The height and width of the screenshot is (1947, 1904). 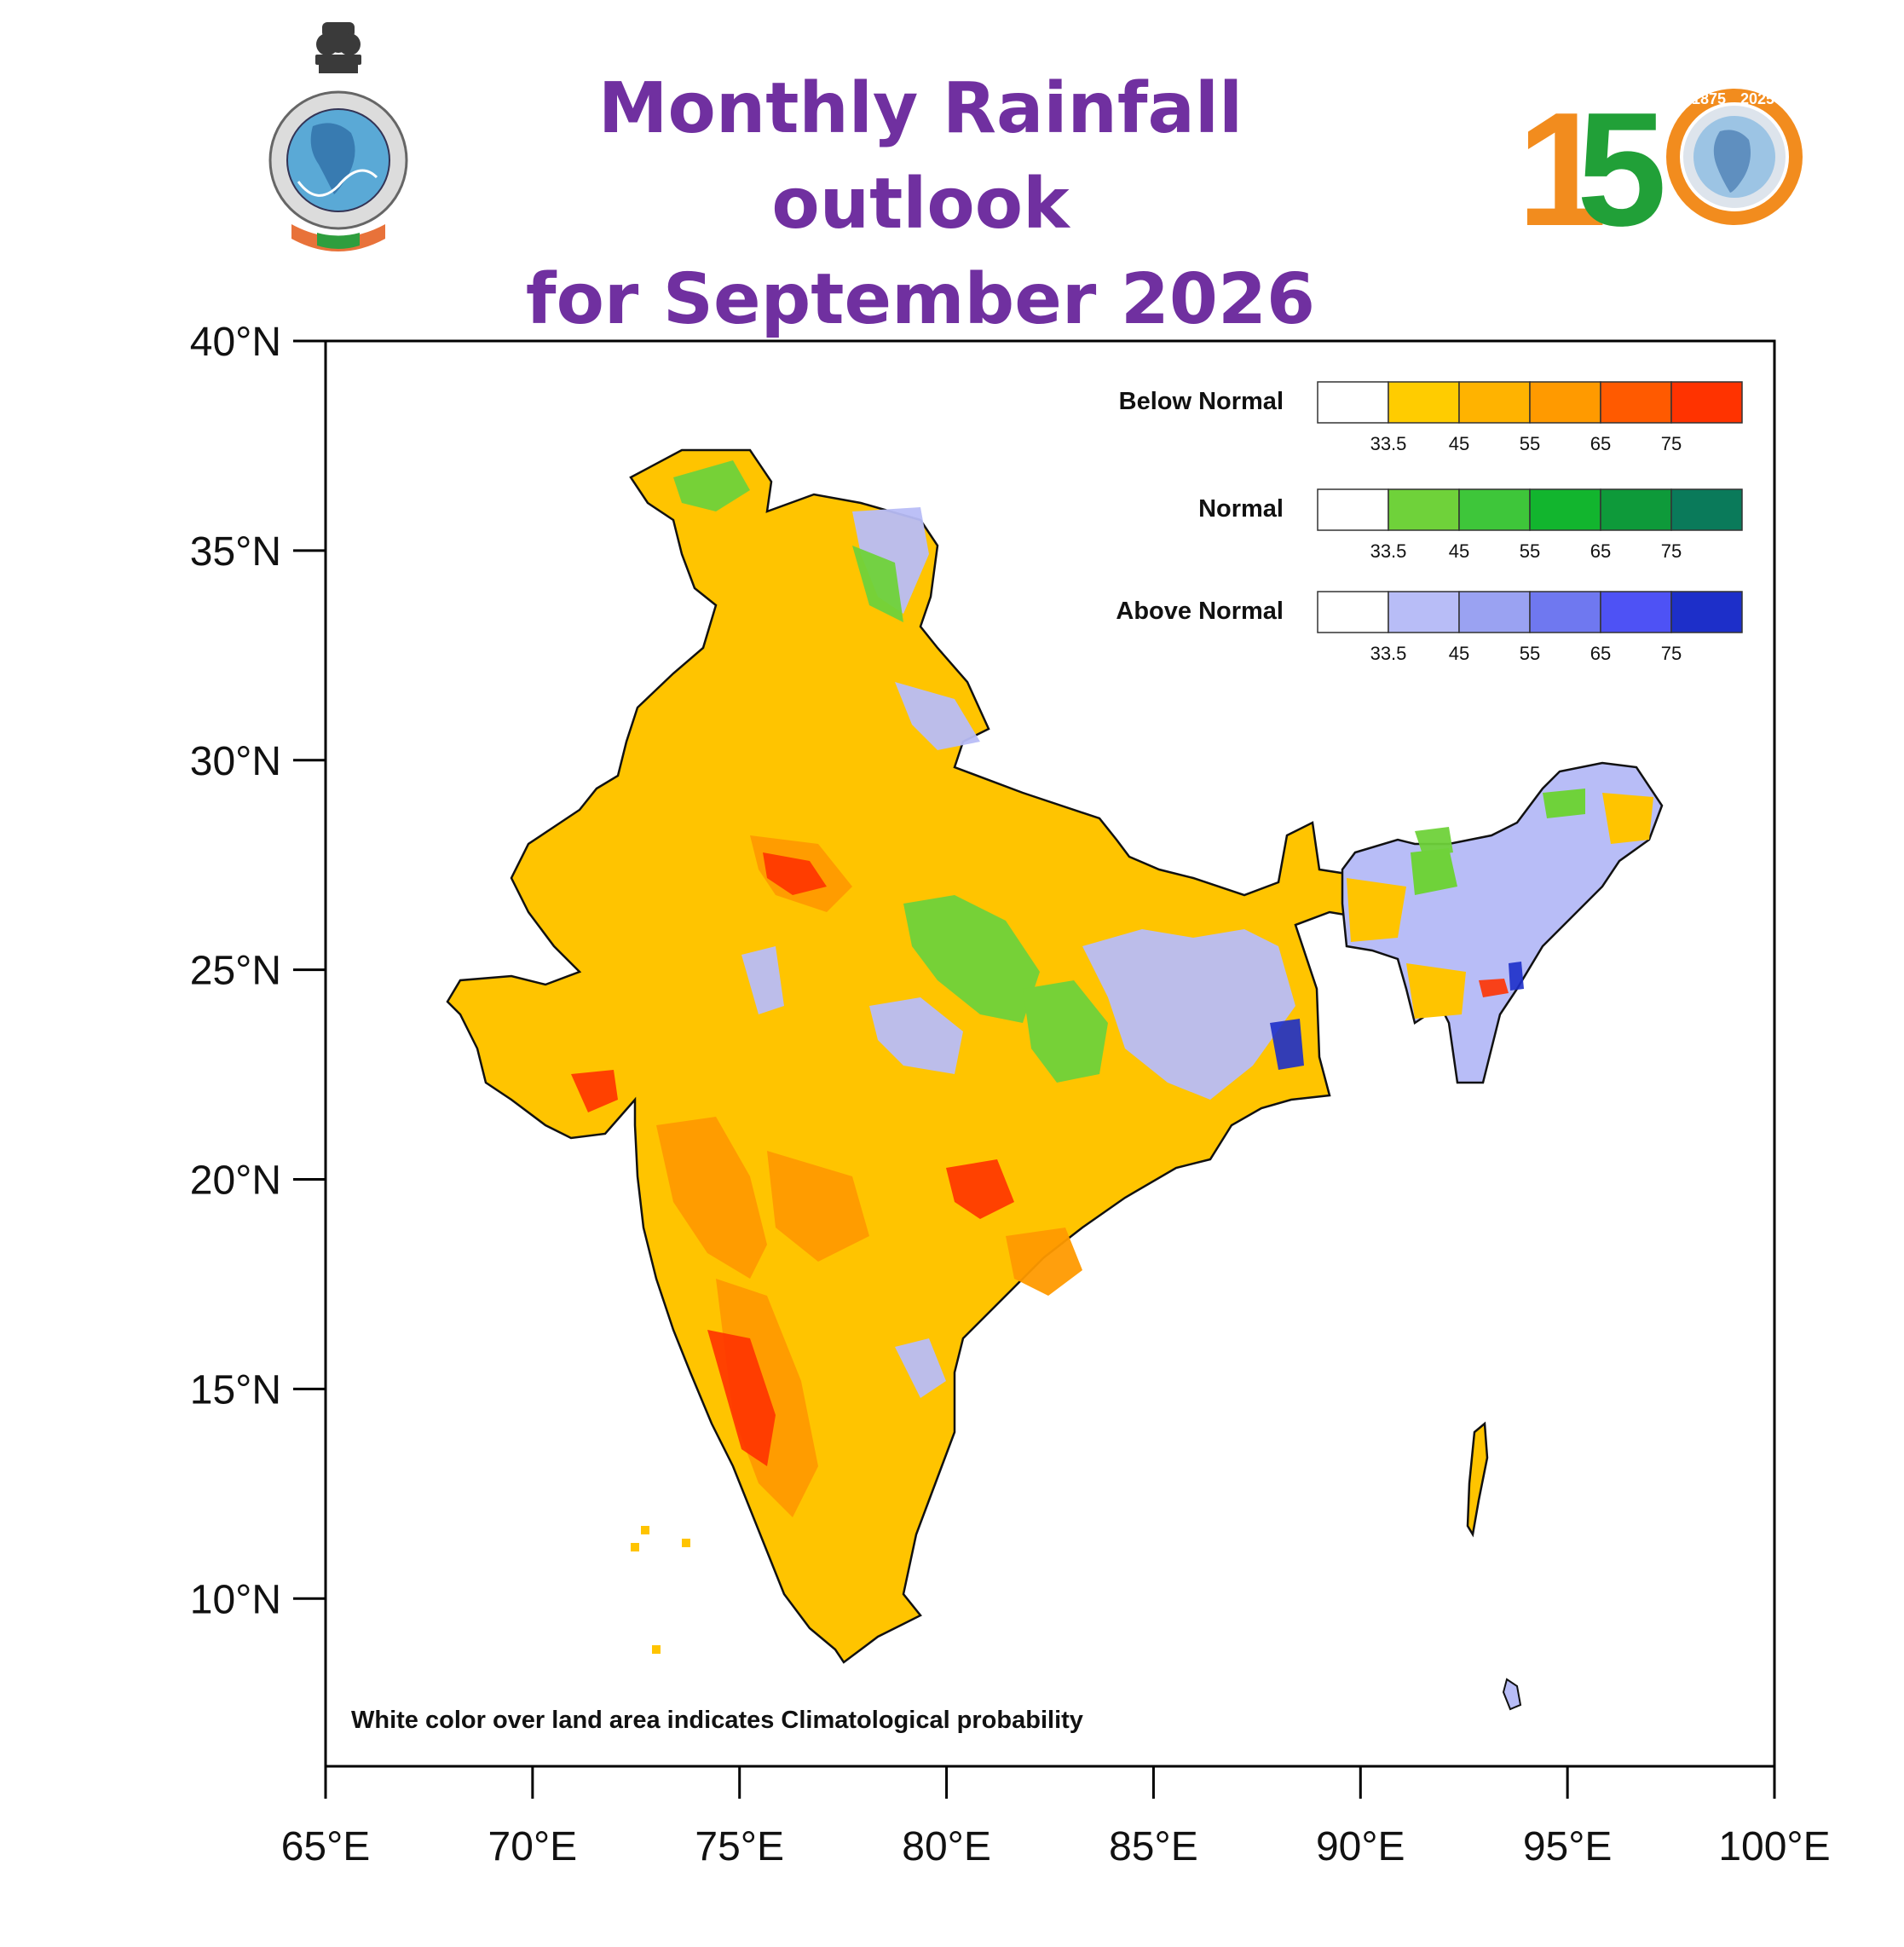 What do you see at coordinates (660, 1590) in the screenshot?
I see `lakshadweep-islands` at bounding box center [660, 1590].